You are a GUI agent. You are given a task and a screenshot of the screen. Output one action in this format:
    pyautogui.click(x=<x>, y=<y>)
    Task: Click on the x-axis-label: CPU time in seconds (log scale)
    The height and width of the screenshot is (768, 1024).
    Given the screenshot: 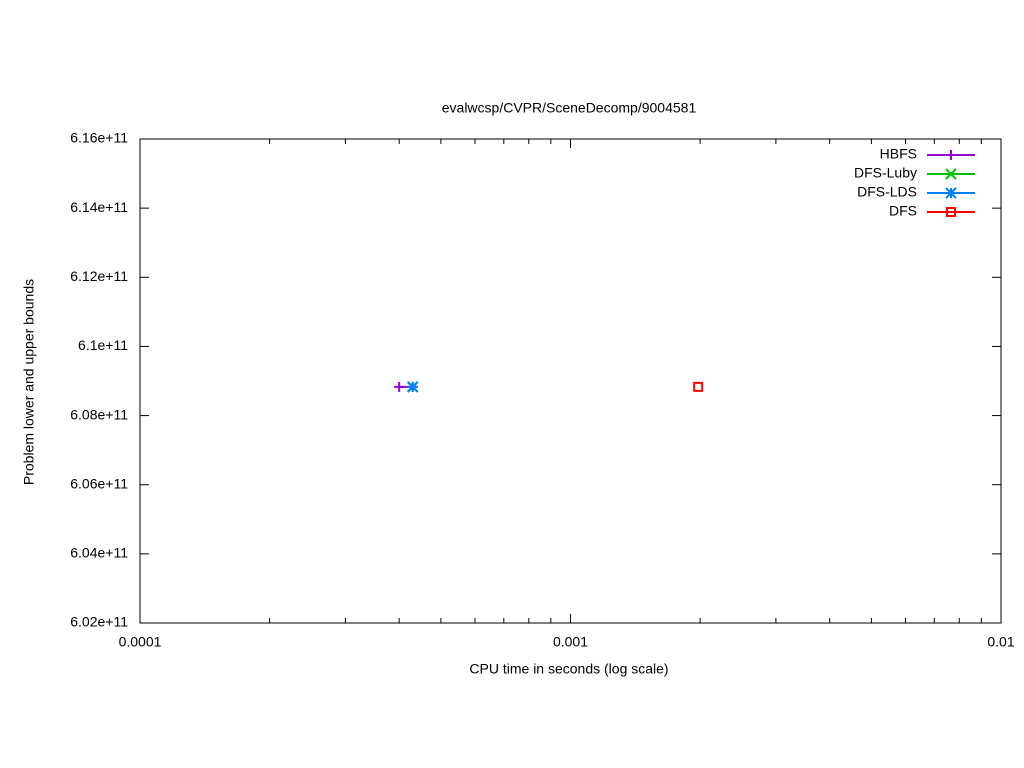 What is the action you would take?
    pyautogui.click(x=568, y=669)
    